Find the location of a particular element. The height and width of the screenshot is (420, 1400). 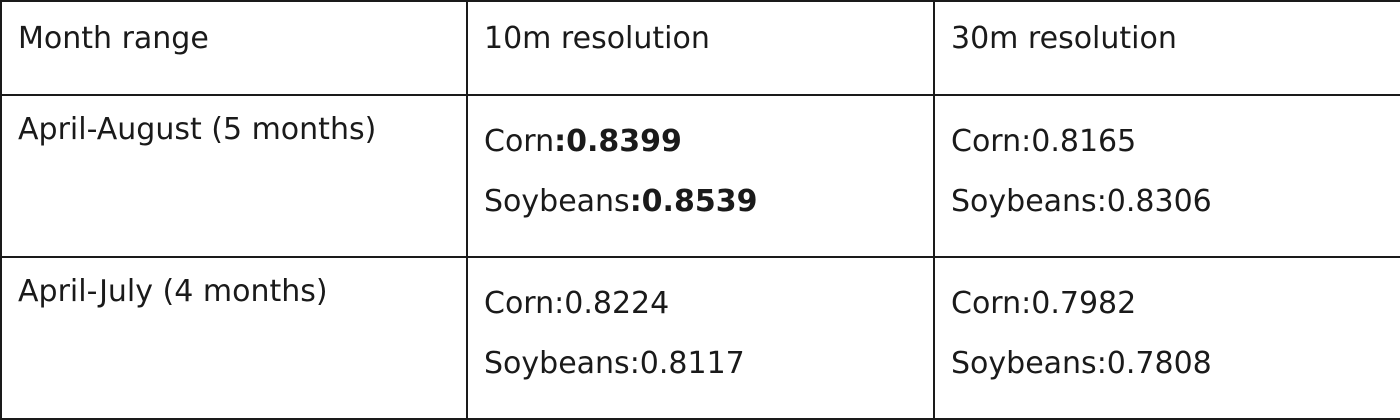

soybeans-value: :0.7808 is located at coordinates (1154, 363).